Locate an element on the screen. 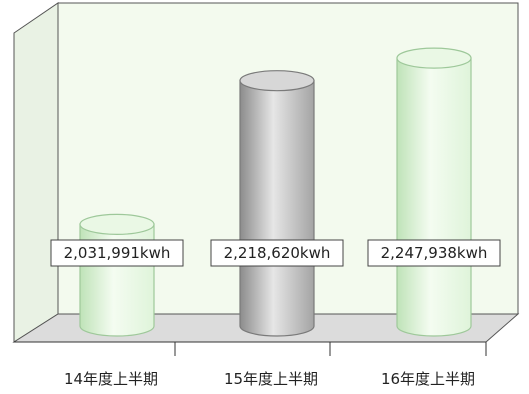 This screenshot has width=529, height=394. value-label-2: 2,218,620kwh is located at coordinates (277, 253).